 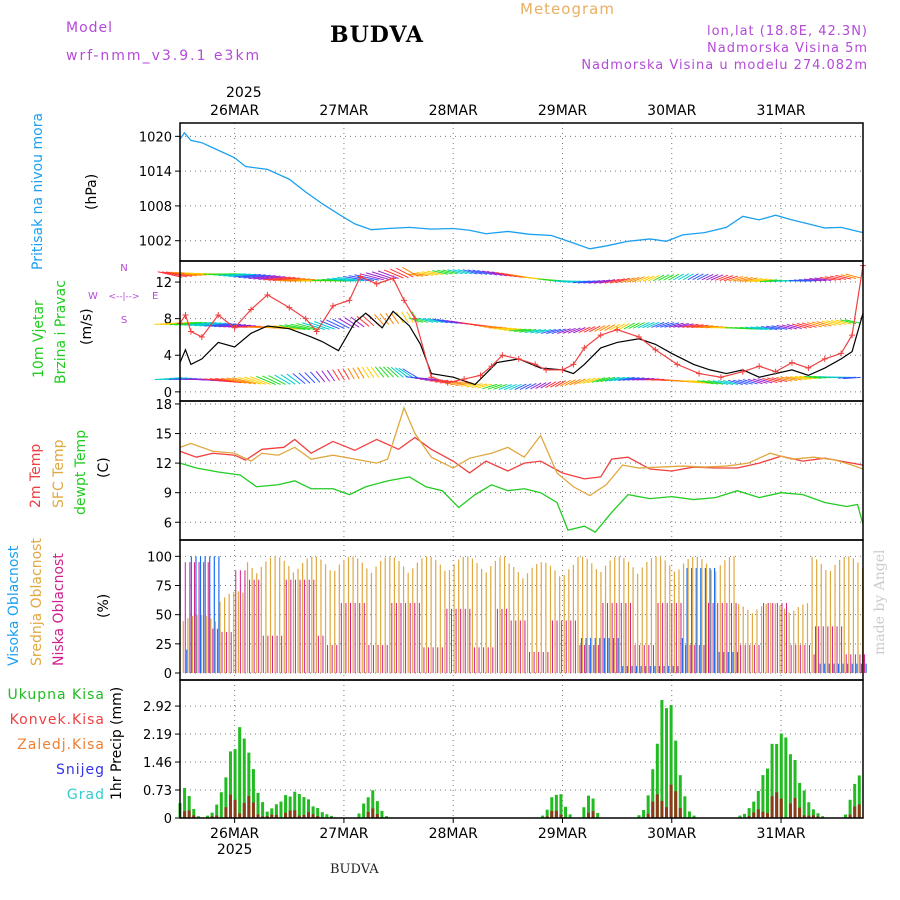 I want to click on sfc-temp-line, so click(x=521, y=451).